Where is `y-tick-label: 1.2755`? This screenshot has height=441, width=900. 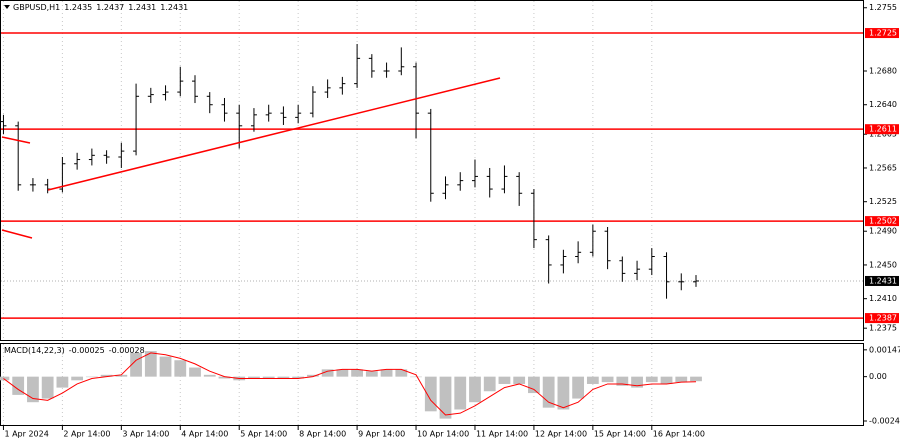
y-tick-label: 1.2755 is located at coordinates (883, 7).